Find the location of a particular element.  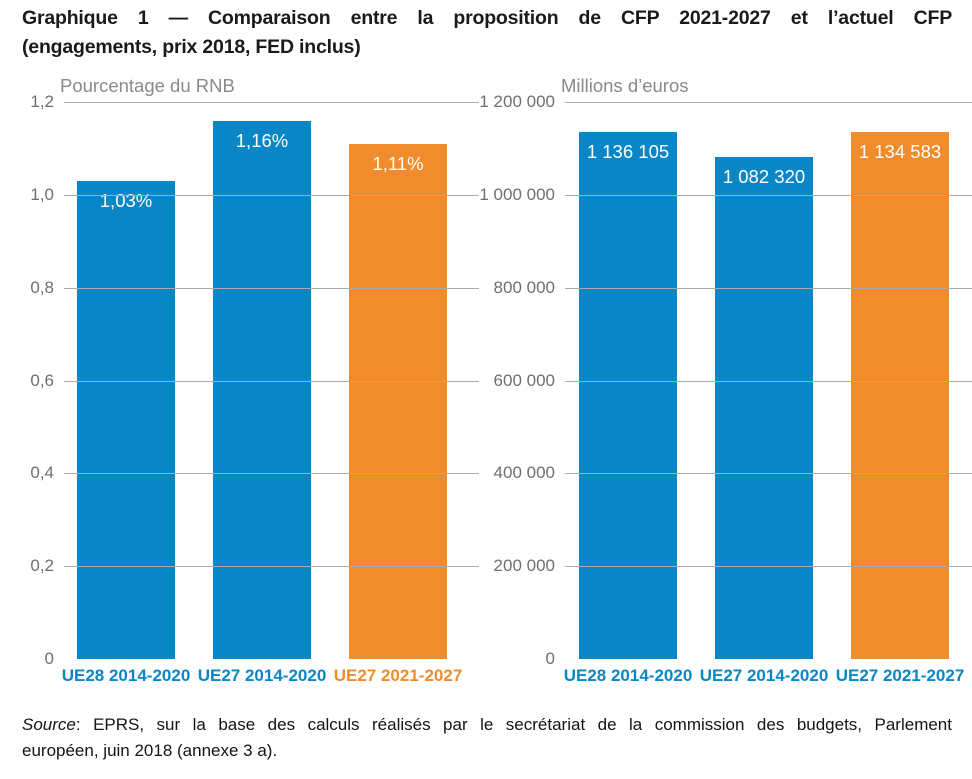

bar-value-label: 1,16% is located at coordinates (262, 140).